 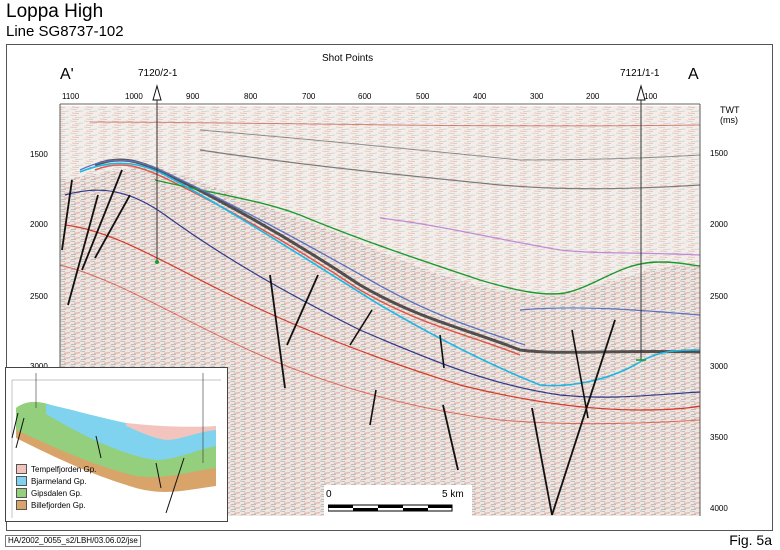 I want to click on sp-tick: 900, so click(x=193, y=96).